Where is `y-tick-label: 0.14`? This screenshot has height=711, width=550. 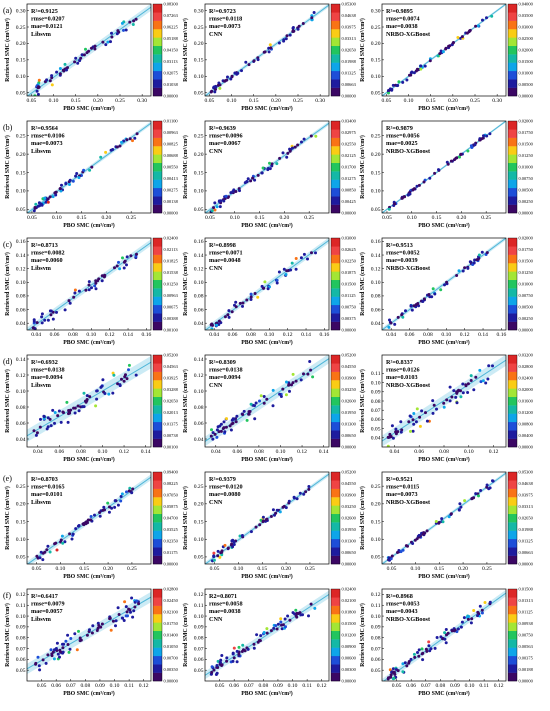
y-tick-label: 0.14 is located at coordinates (21, 256).